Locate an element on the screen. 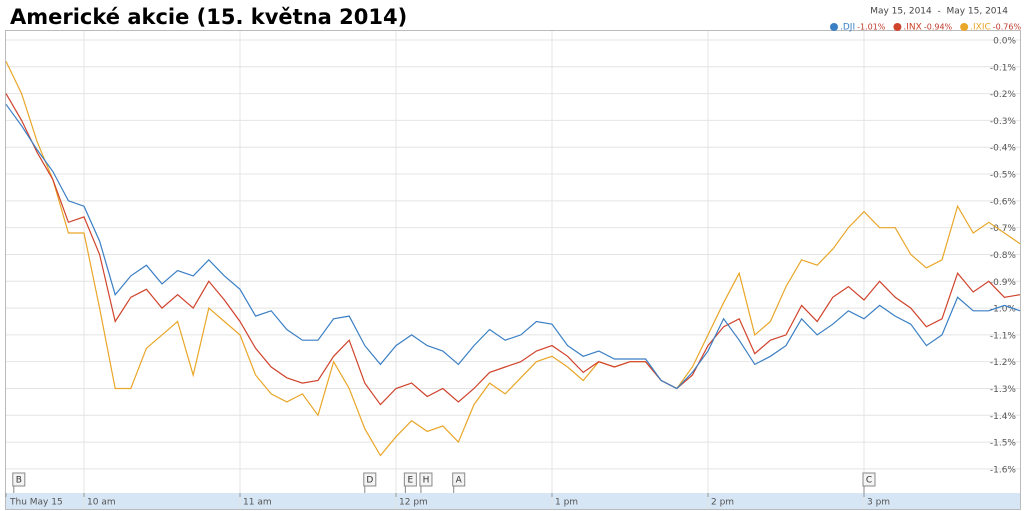  y-tick-label: -0.9% is located at coordinates (1003, 283).